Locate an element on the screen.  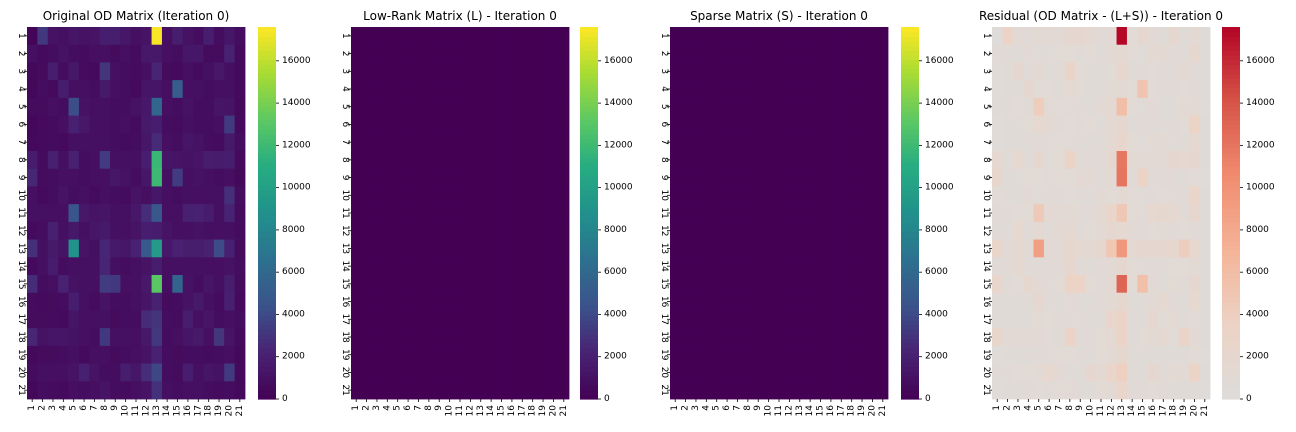
colorbar-tick-label: 16000 is located at coordinates (1260, 61).